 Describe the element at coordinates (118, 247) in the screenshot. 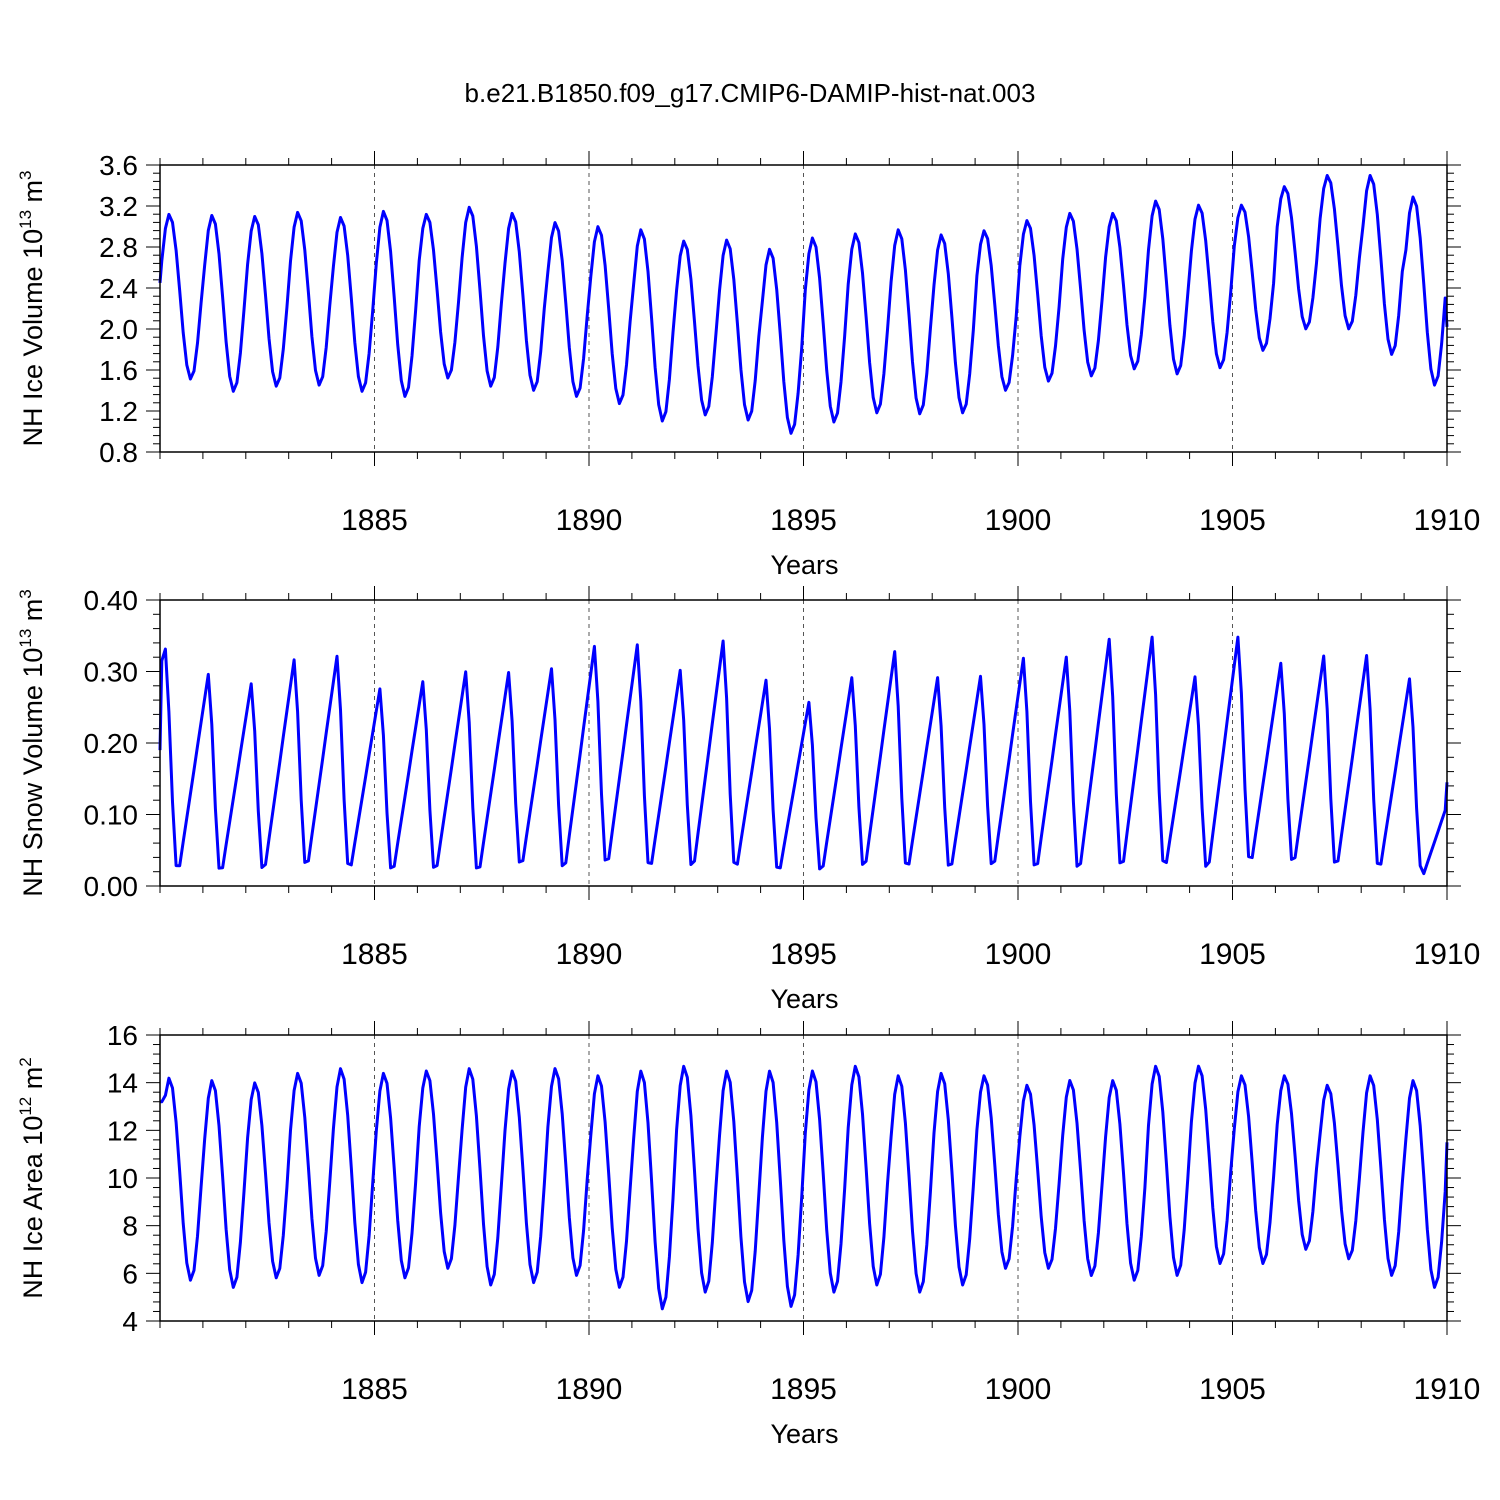

I see `y-tick-label: 2.8` at that location.